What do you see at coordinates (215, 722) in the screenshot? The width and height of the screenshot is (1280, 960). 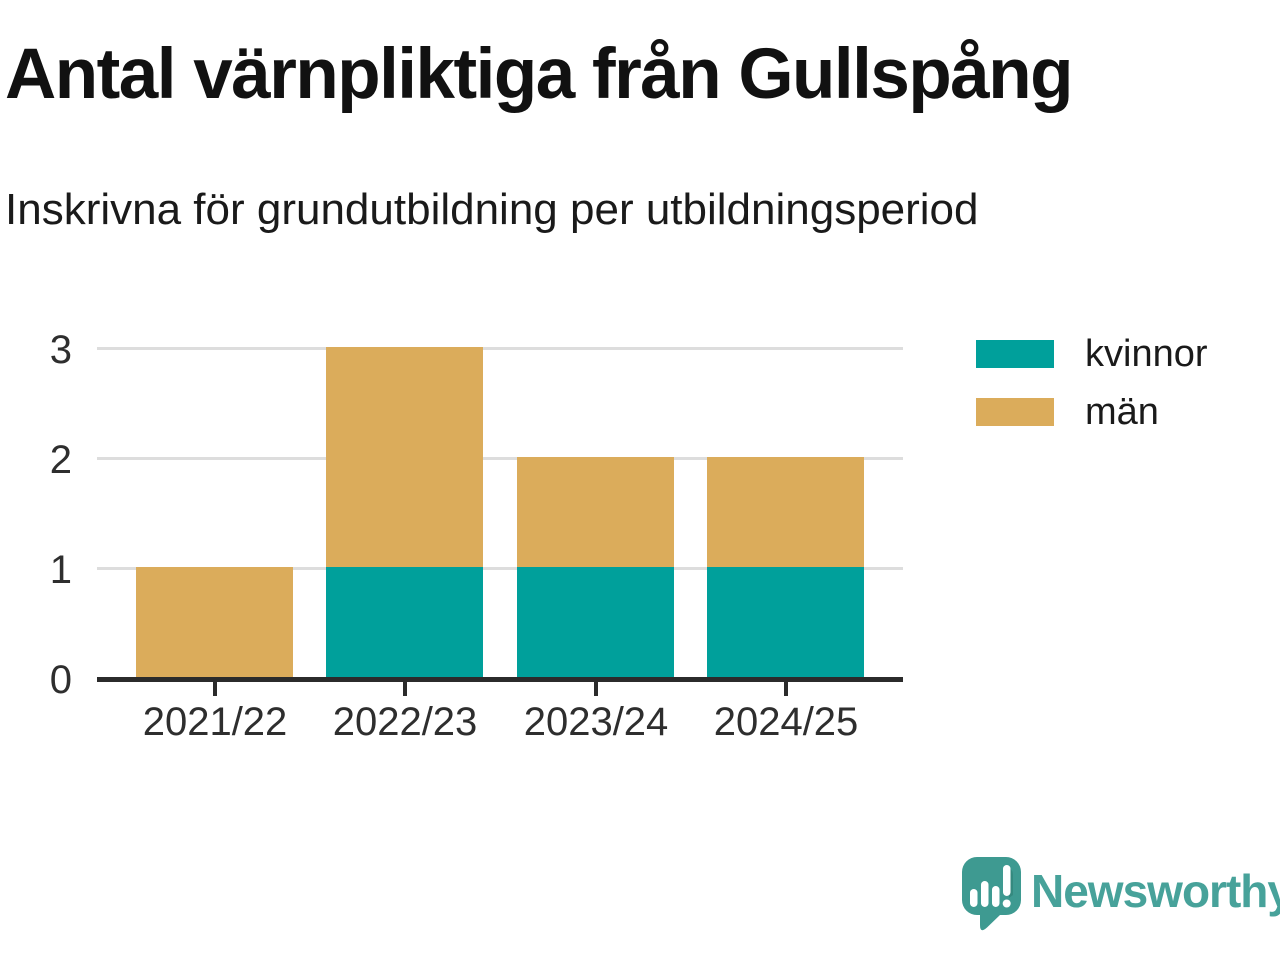 I see `x-axis-label: 2021/22` at bounding box center [215, 722].